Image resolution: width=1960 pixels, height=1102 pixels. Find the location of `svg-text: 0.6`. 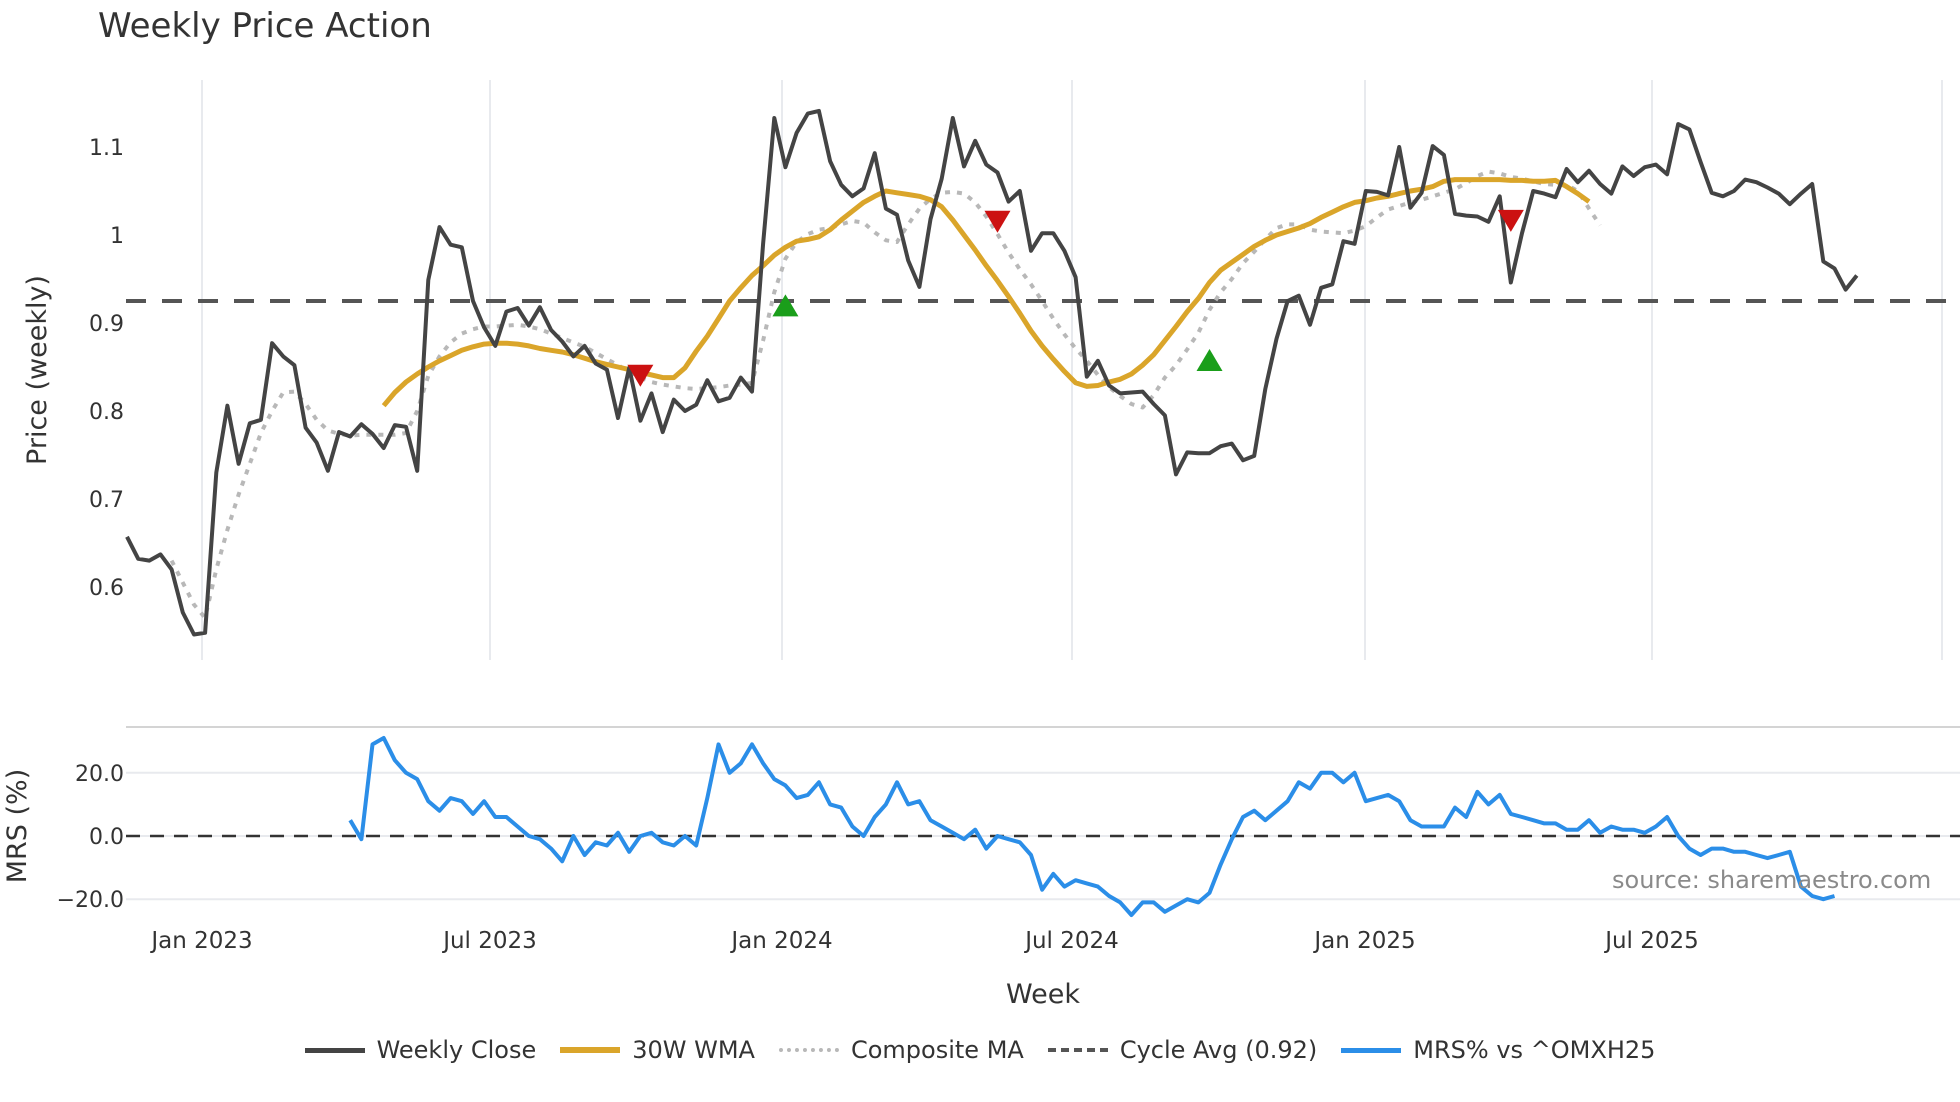

svg-text: 0.6 is located at coordinates (106, 588).